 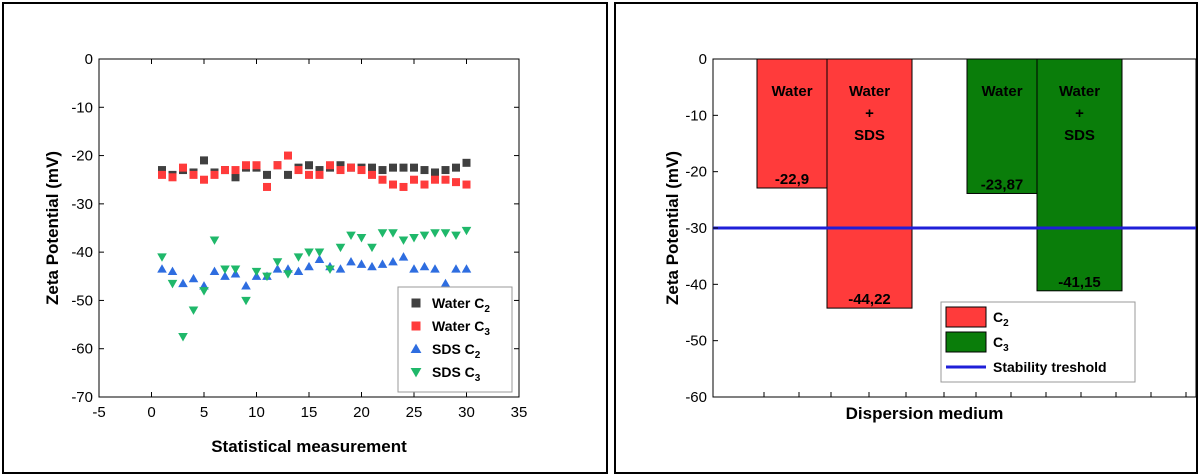 What do you see at coordinates (82, 349) in the screenshot?
I see `y-tick-label: -60` at bounding box center [82, 349].